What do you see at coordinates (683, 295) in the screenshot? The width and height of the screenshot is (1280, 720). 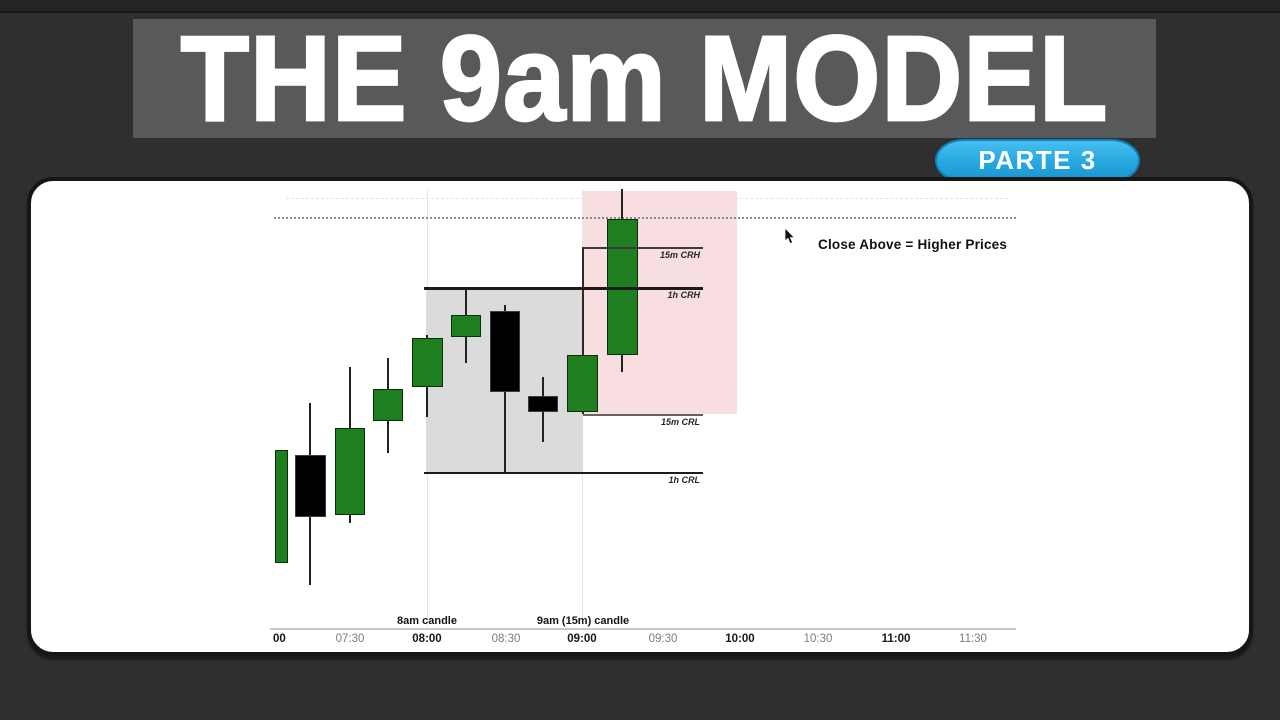 I see `level-label-1h-crh: 1h CRH` at bounding box center [683, 295].